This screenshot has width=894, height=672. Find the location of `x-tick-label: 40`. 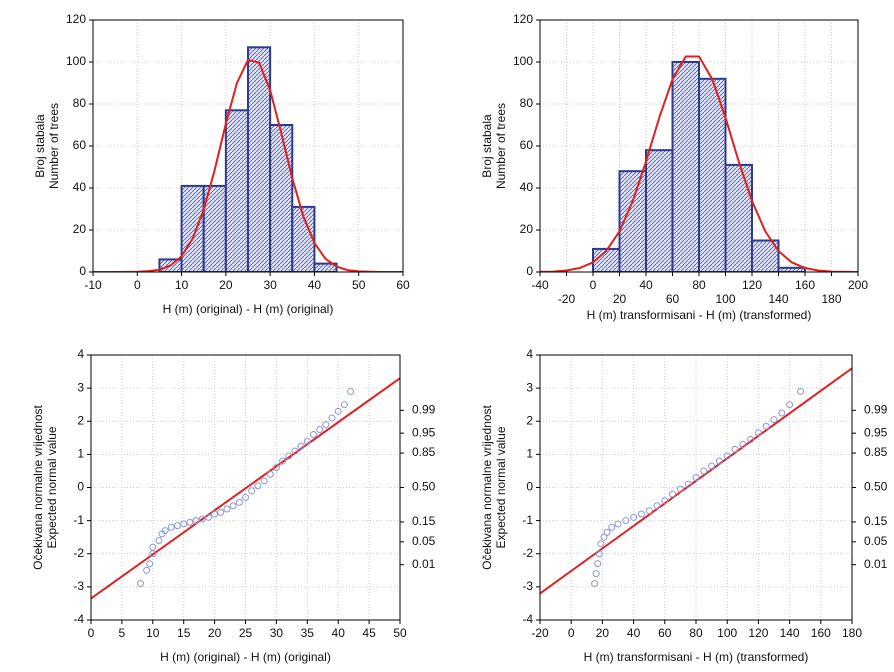

x-tick-label: 40 is located at coordinates (339, 633).